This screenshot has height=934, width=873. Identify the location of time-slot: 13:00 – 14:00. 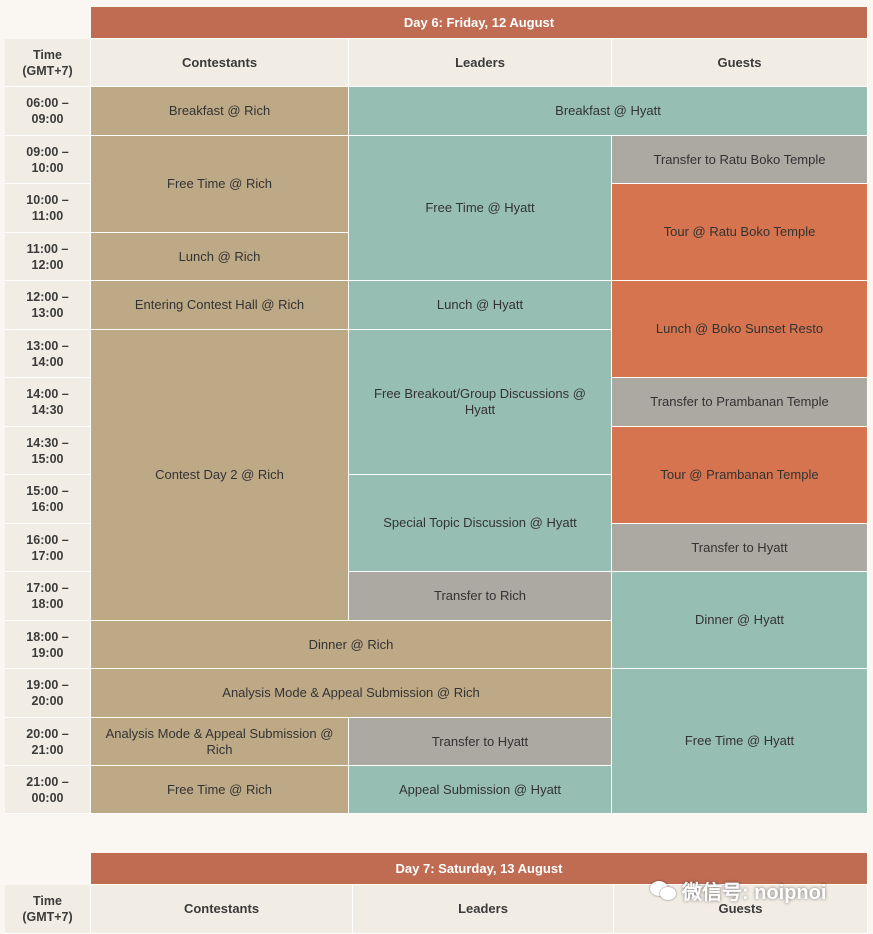
(48, 354).